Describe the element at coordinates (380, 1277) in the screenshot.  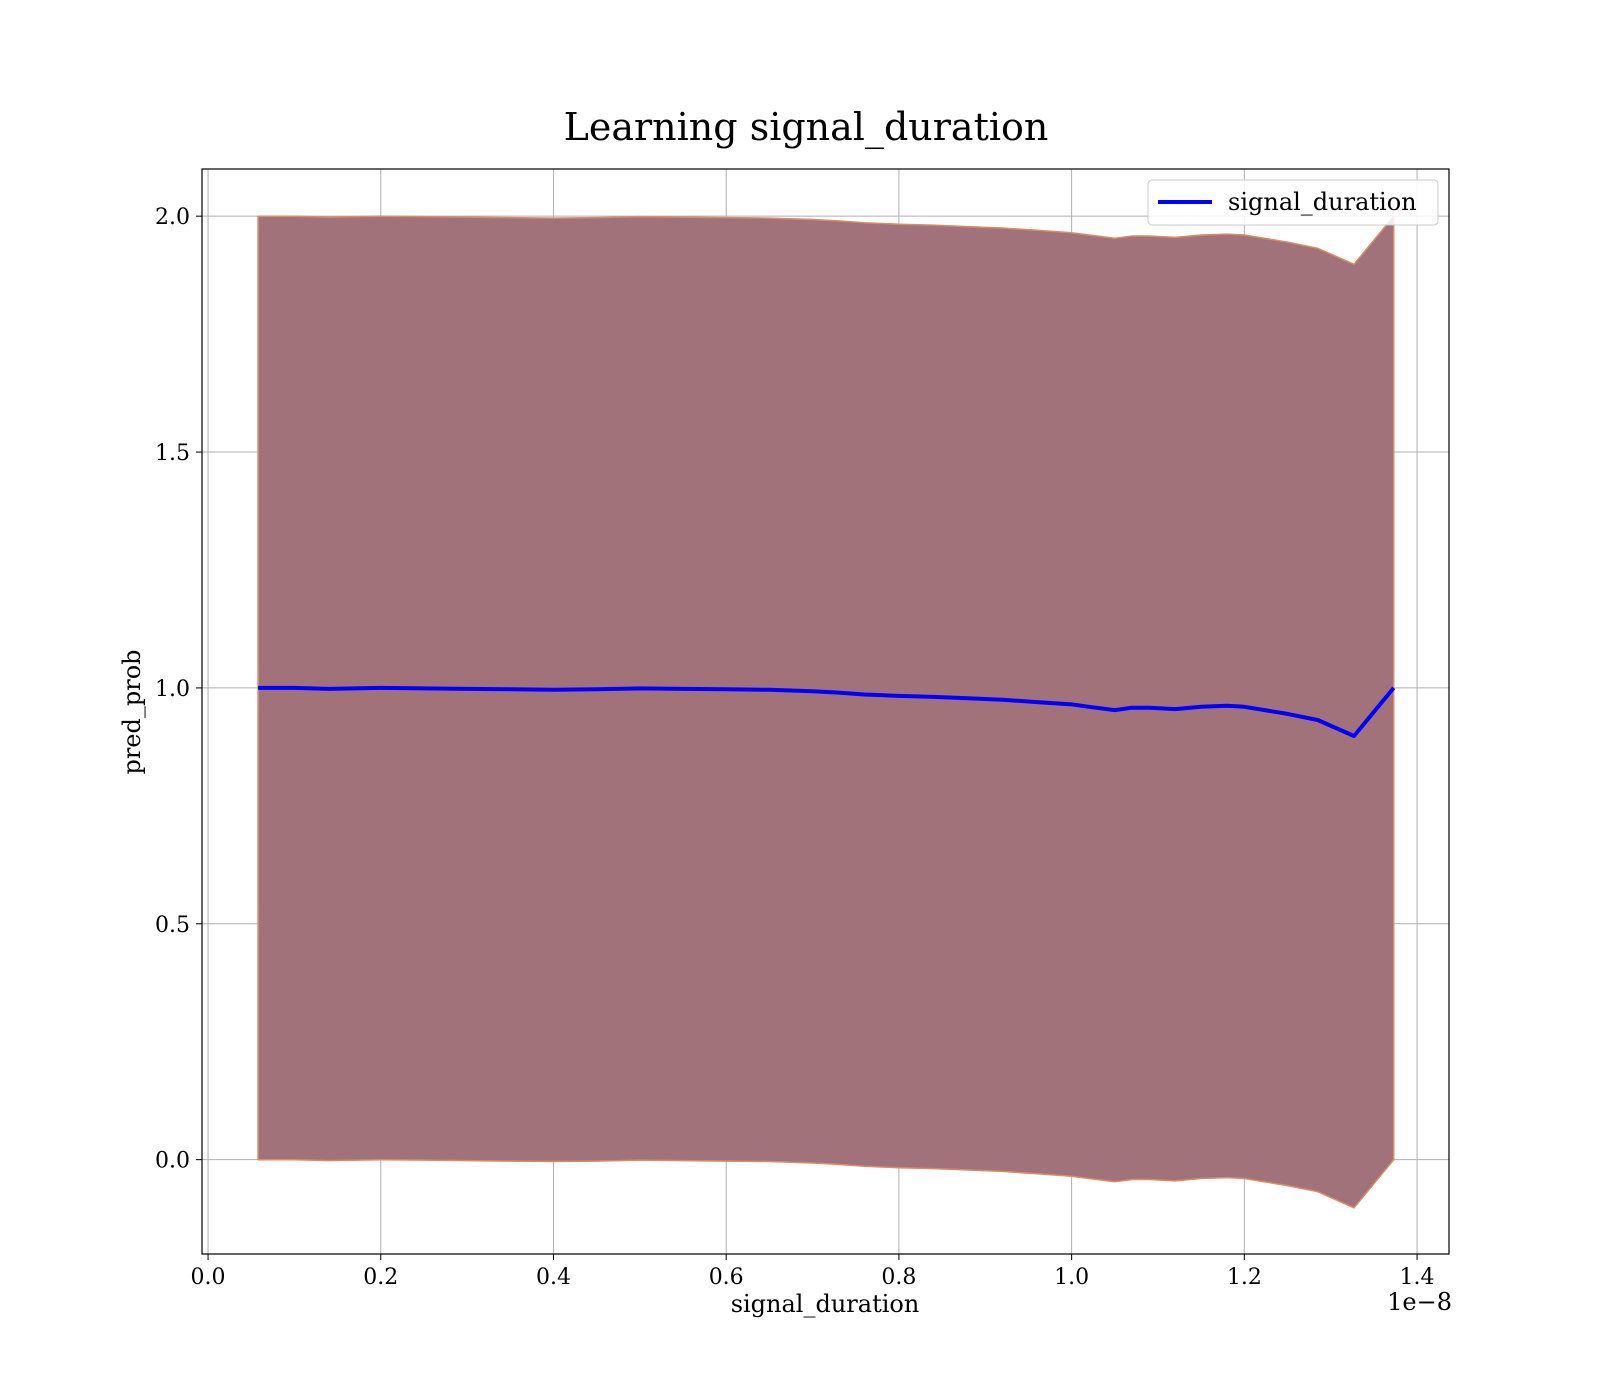
I see `x-tick-label: 0.2` at that location.